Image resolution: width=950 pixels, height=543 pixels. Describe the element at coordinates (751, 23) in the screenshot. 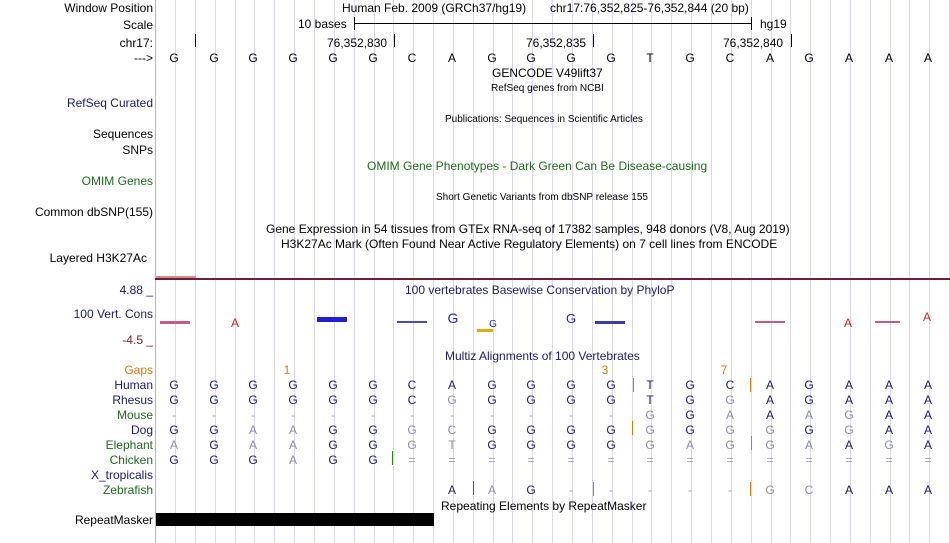

I see `scale-right-end` at that location.